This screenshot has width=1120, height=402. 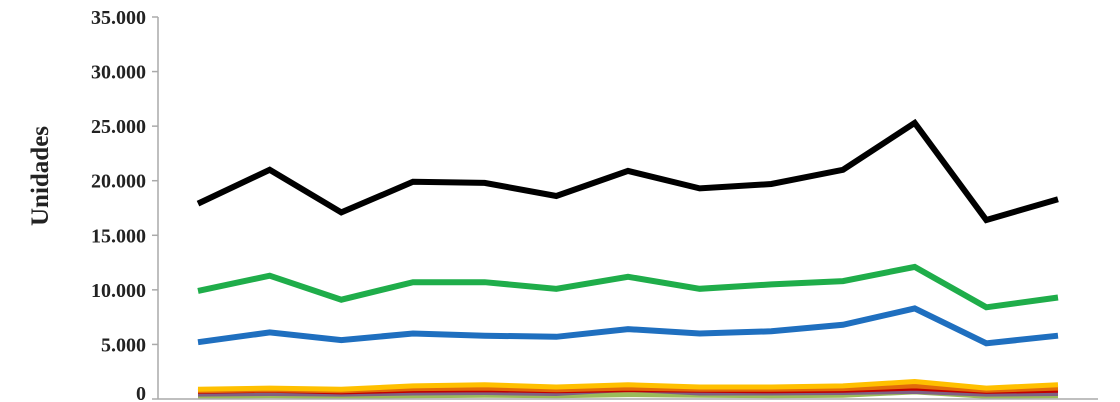 What do you see at coordinates (118, 236) in the screenshot?
I see `y-tick-label: 15.000` at bounding box center [118, 236].